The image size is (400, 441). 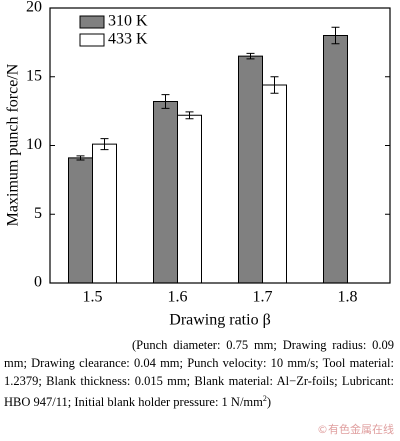 What do you see at coordinates (264, 398) in the screenshot?
I see `caption-sup: 2` at bounding box center [264, 398].